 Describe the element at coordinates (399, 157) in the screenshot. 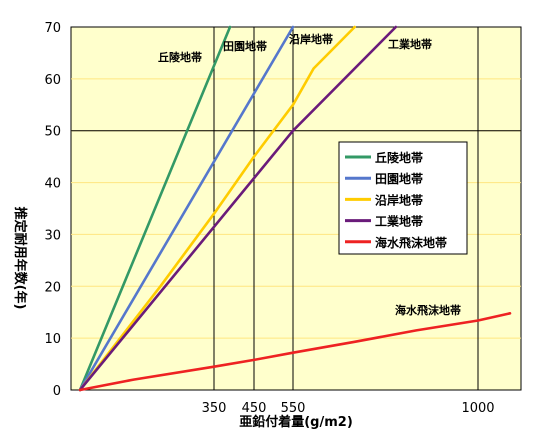

I see `legend-label-0: 丘陵地帯` at that location.